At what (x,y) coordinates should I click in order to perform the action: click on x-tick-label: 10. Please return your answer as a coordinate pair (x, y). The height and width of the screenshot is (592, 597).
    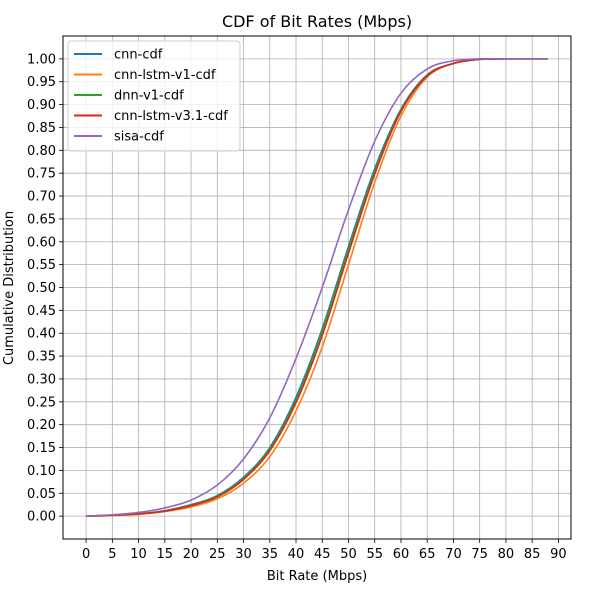
    Looking at the image, I should click on (138, 554).